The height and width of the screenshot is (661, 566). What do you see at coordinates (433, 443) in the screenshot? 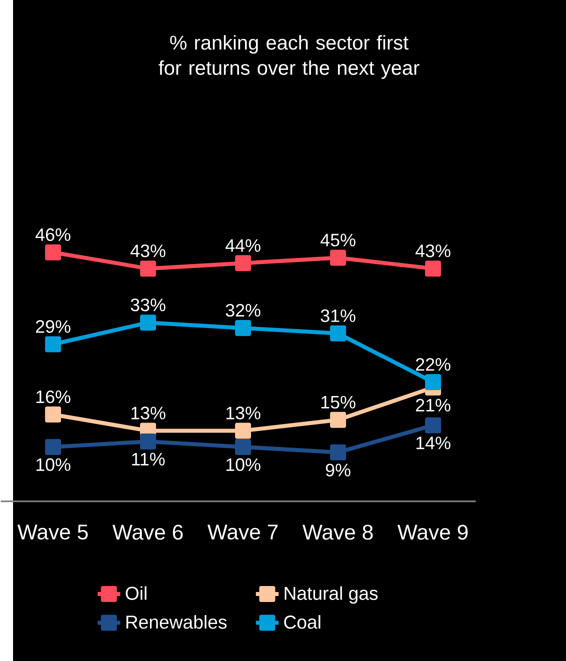
I see `data-label: 14%` at bounding box center [433, 443].